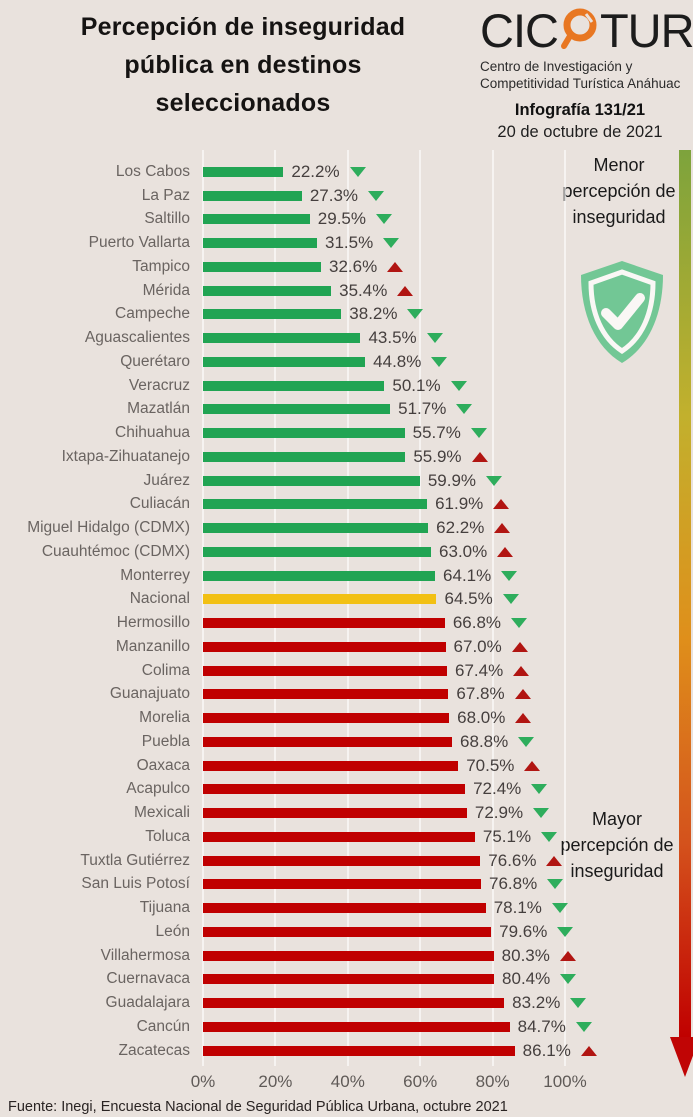 The height and width of the screenshot is (1117, 693). What do you see at coordinates (139, 243) in the screenshot?
I see `destination-label: Puerto Vallarta` at bounding box center [139, 243].